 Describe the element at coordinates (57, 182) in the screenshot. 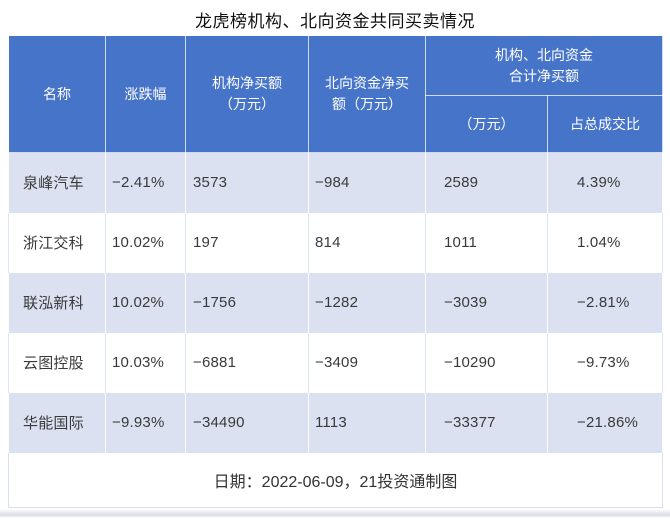

I see `cell-name: 泉峰汽车` at that location.